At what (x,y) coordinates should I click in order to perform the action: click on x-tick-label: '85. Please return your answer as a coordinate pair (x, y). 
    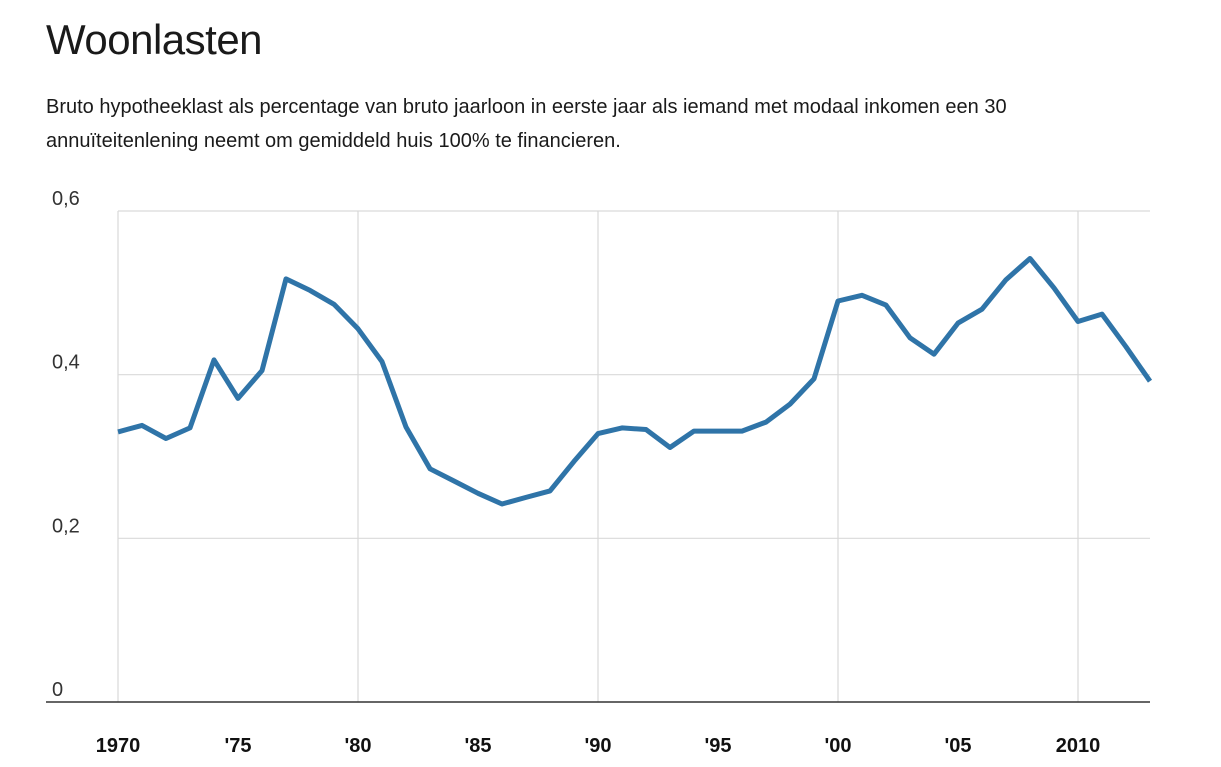
    Looking at the image, I should click on (477, 746).